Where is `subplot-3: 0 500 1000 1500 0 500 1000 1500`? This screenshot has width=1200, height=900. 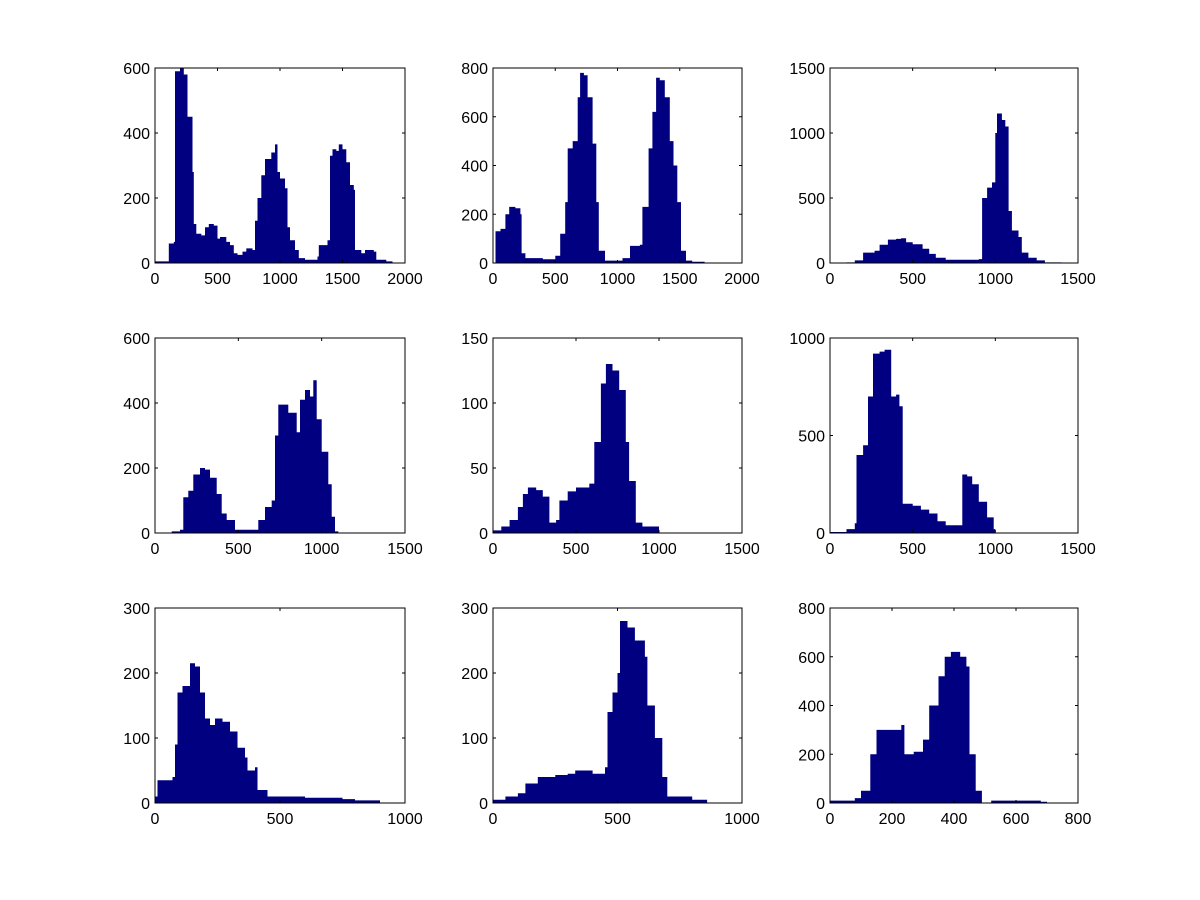 subplot-3: 0 500 1000 1500 0 500 1000 1500 is located at coordinates (942, 174).